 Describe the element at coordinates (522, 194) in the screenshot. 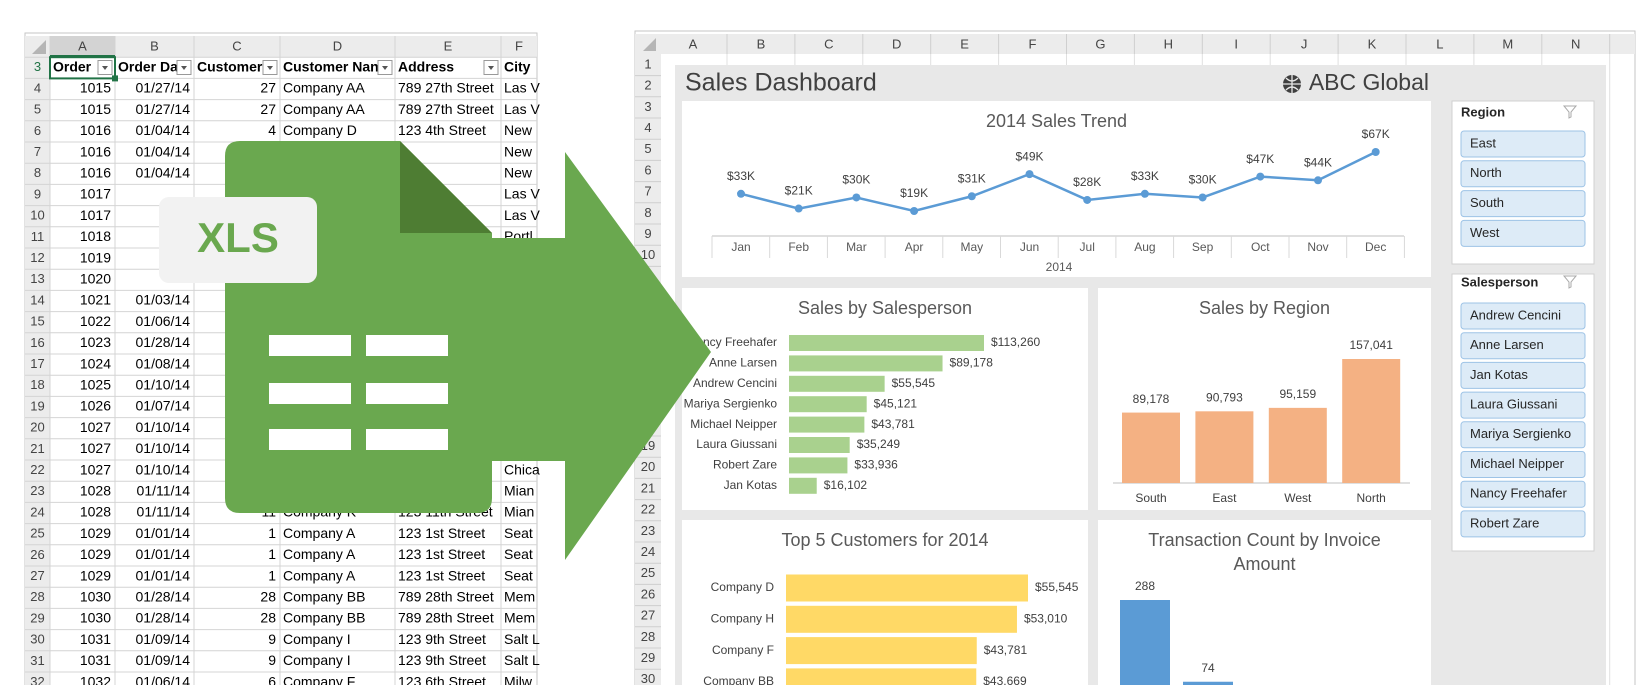

I see `cell: Las V` at that location.